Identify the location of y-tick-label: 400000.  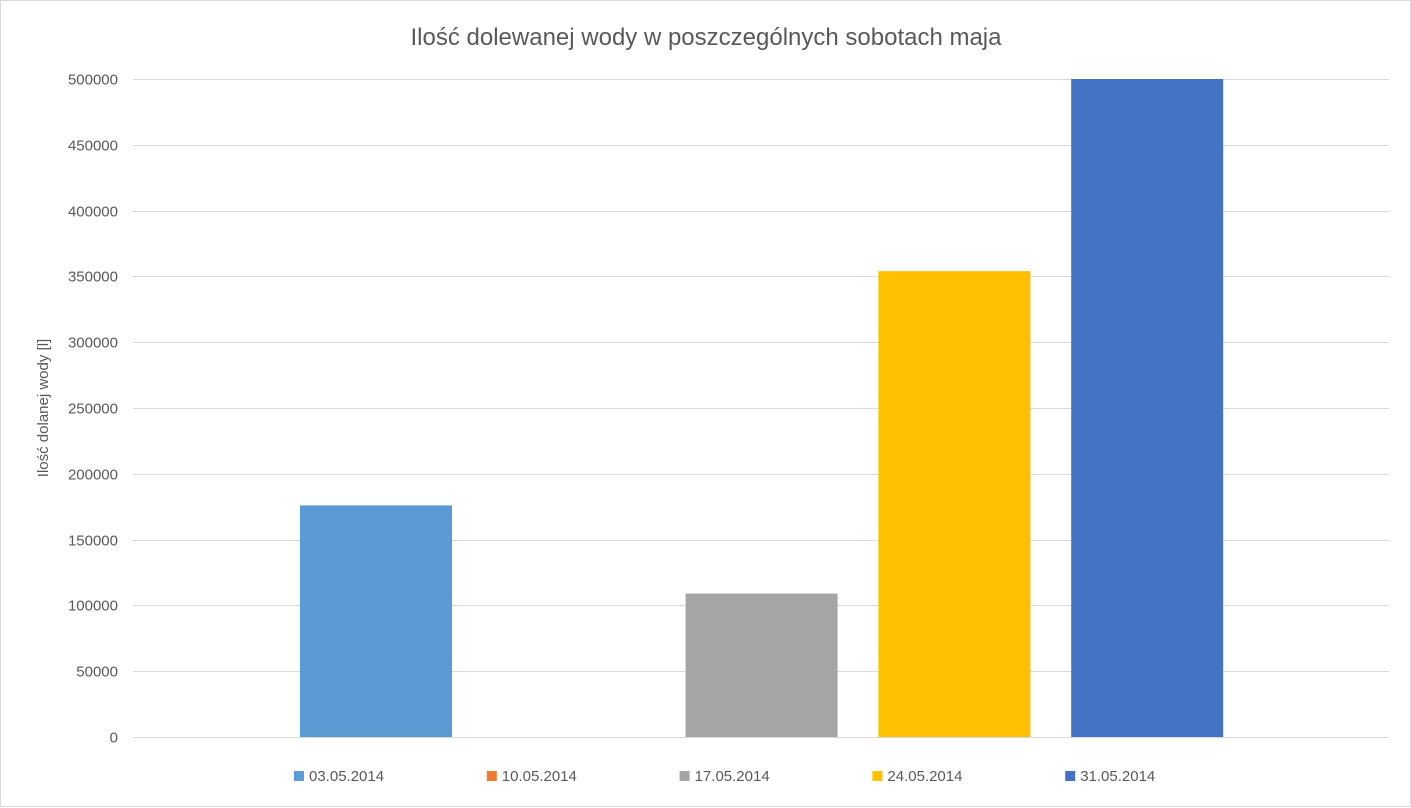
(93, 212).